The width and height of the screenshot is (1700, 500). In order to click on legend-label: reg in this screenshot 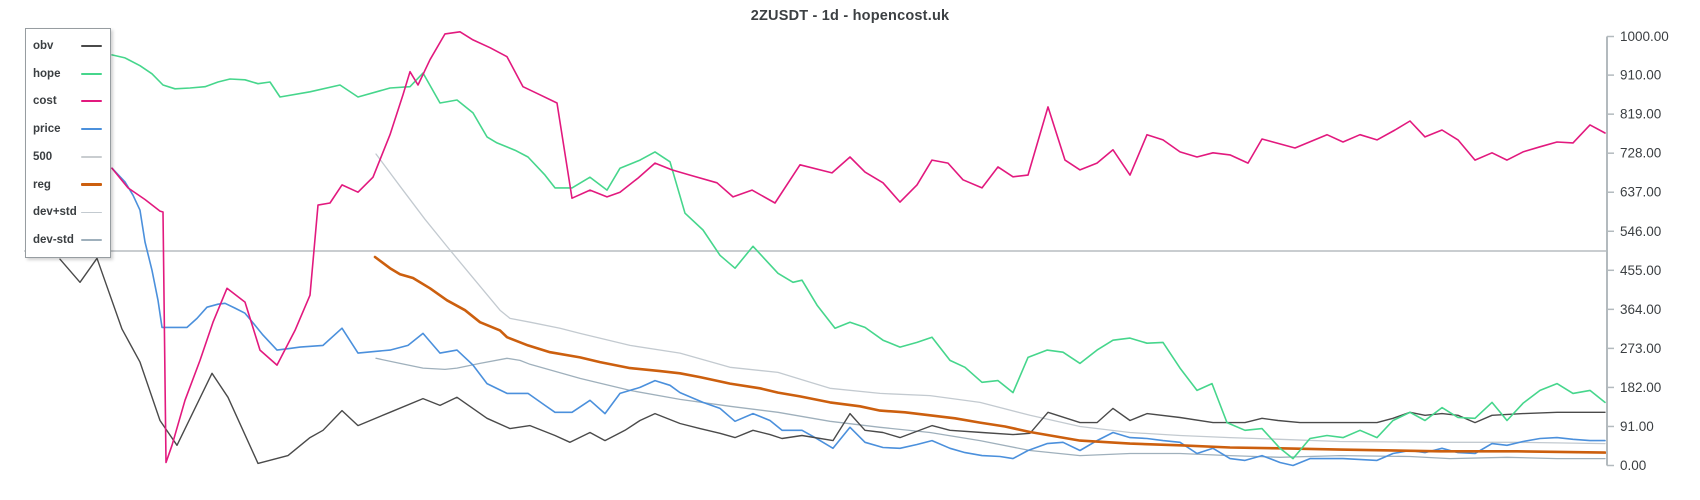, I will do `click(42, 184)`.